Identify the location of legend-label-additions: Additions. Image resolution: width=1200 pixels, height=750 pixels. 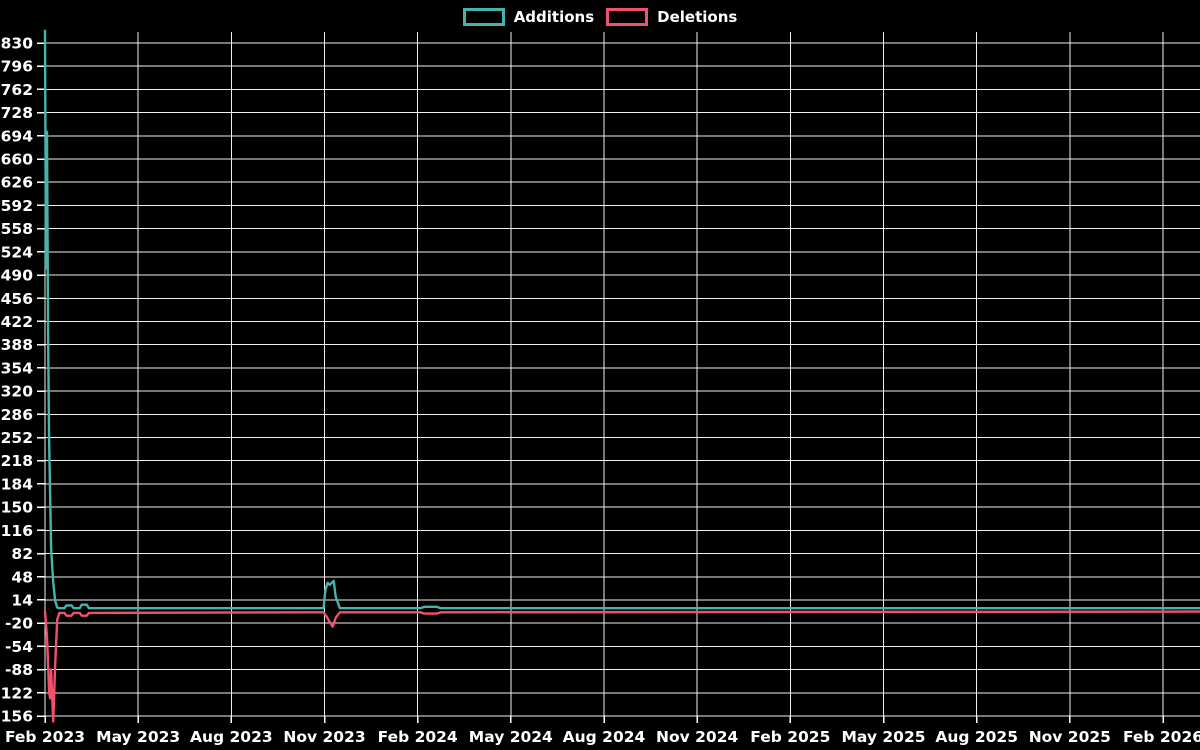
(554, 17).